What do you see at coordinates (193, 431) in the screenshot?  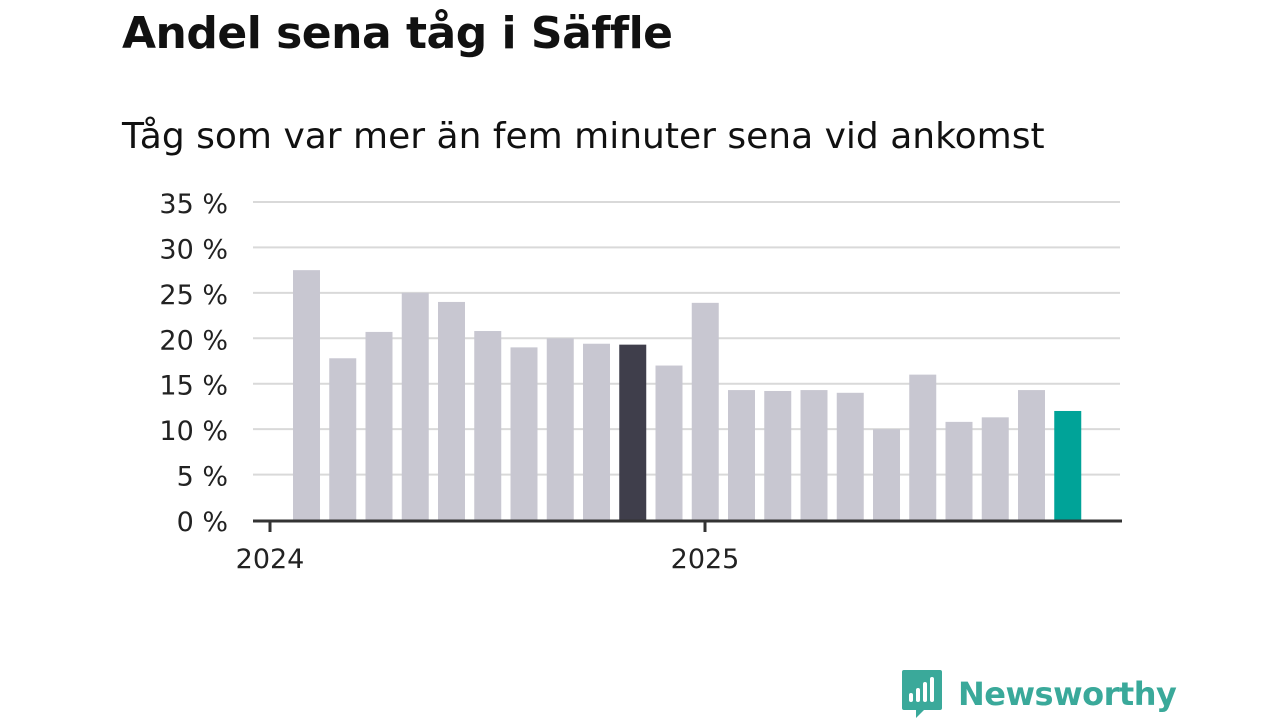 I see `y-tick-label: 10 %` at bounding box center [193, 431].